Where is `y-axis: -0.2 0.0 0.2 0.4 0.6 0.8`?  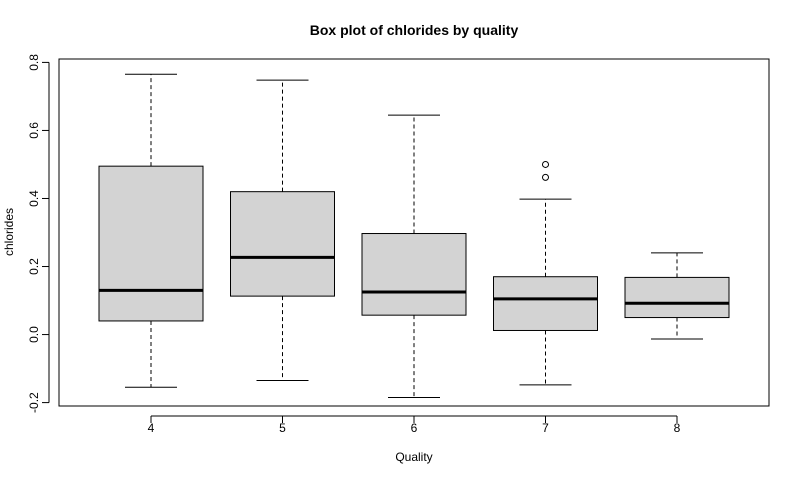
y-axis: -0.2 0.0 0.2 0.4 0.6 0.8 is located at coordinates (38, 233).